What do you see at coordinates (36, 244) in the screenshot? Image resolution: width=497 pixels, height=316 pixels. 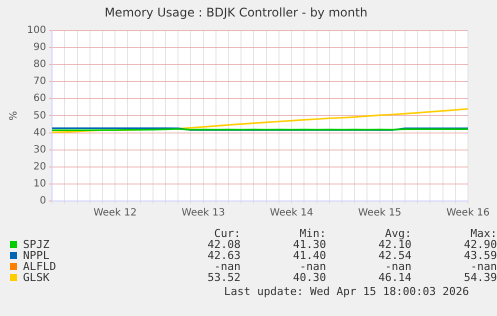 I see `legend-label: SPJZ` at bounding box center [36, 244].